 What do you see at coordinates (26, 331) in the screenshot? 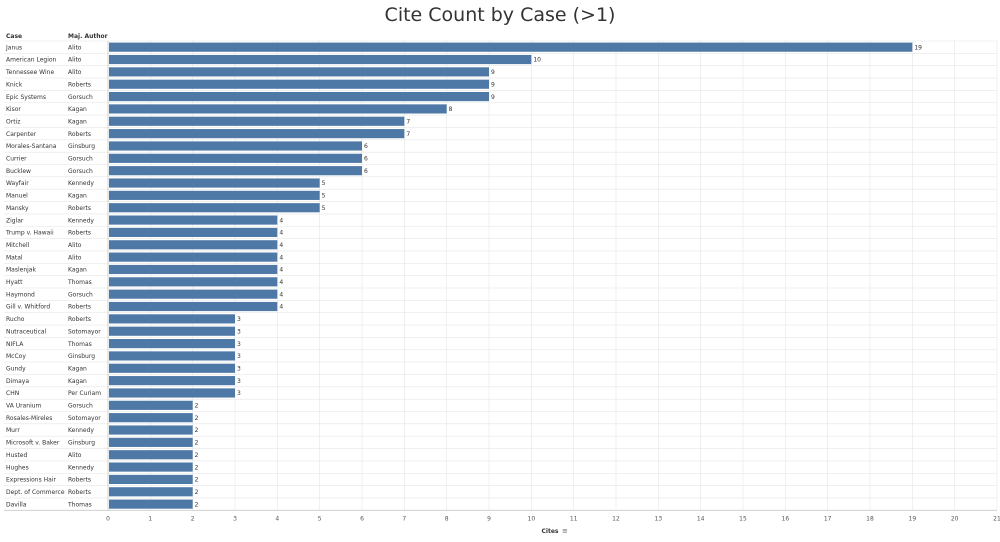
I see `case-label: Nutraceutical` at bounding box center [26, 331].